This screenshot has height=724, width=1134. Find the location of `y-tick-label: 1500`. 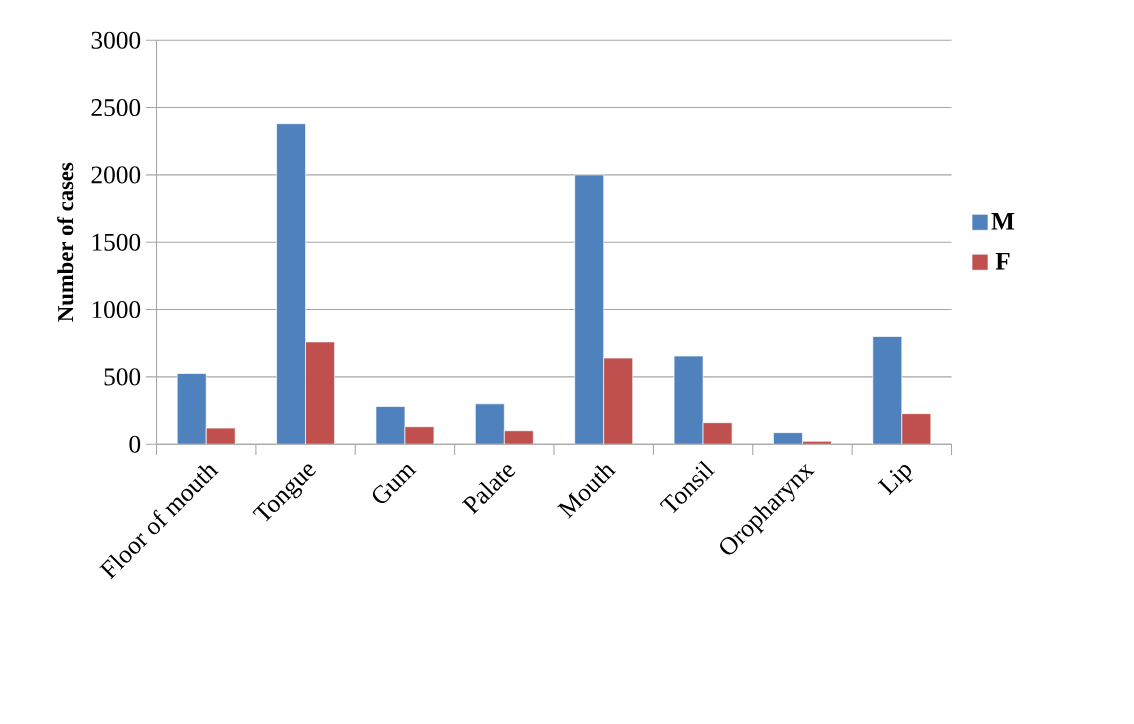

y-tick-label: 1500 is located at coordinates (116, 242).